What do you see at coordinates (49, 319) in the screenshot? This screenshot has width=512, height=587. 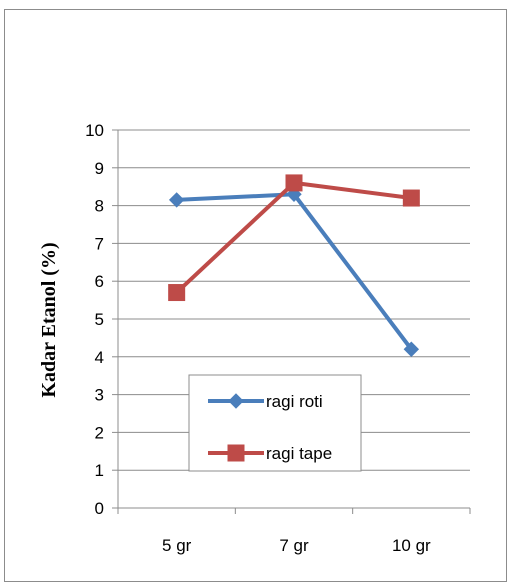 I see `y-axis-label: Kadar Etanol (%)` at bounding box center [49, 319].